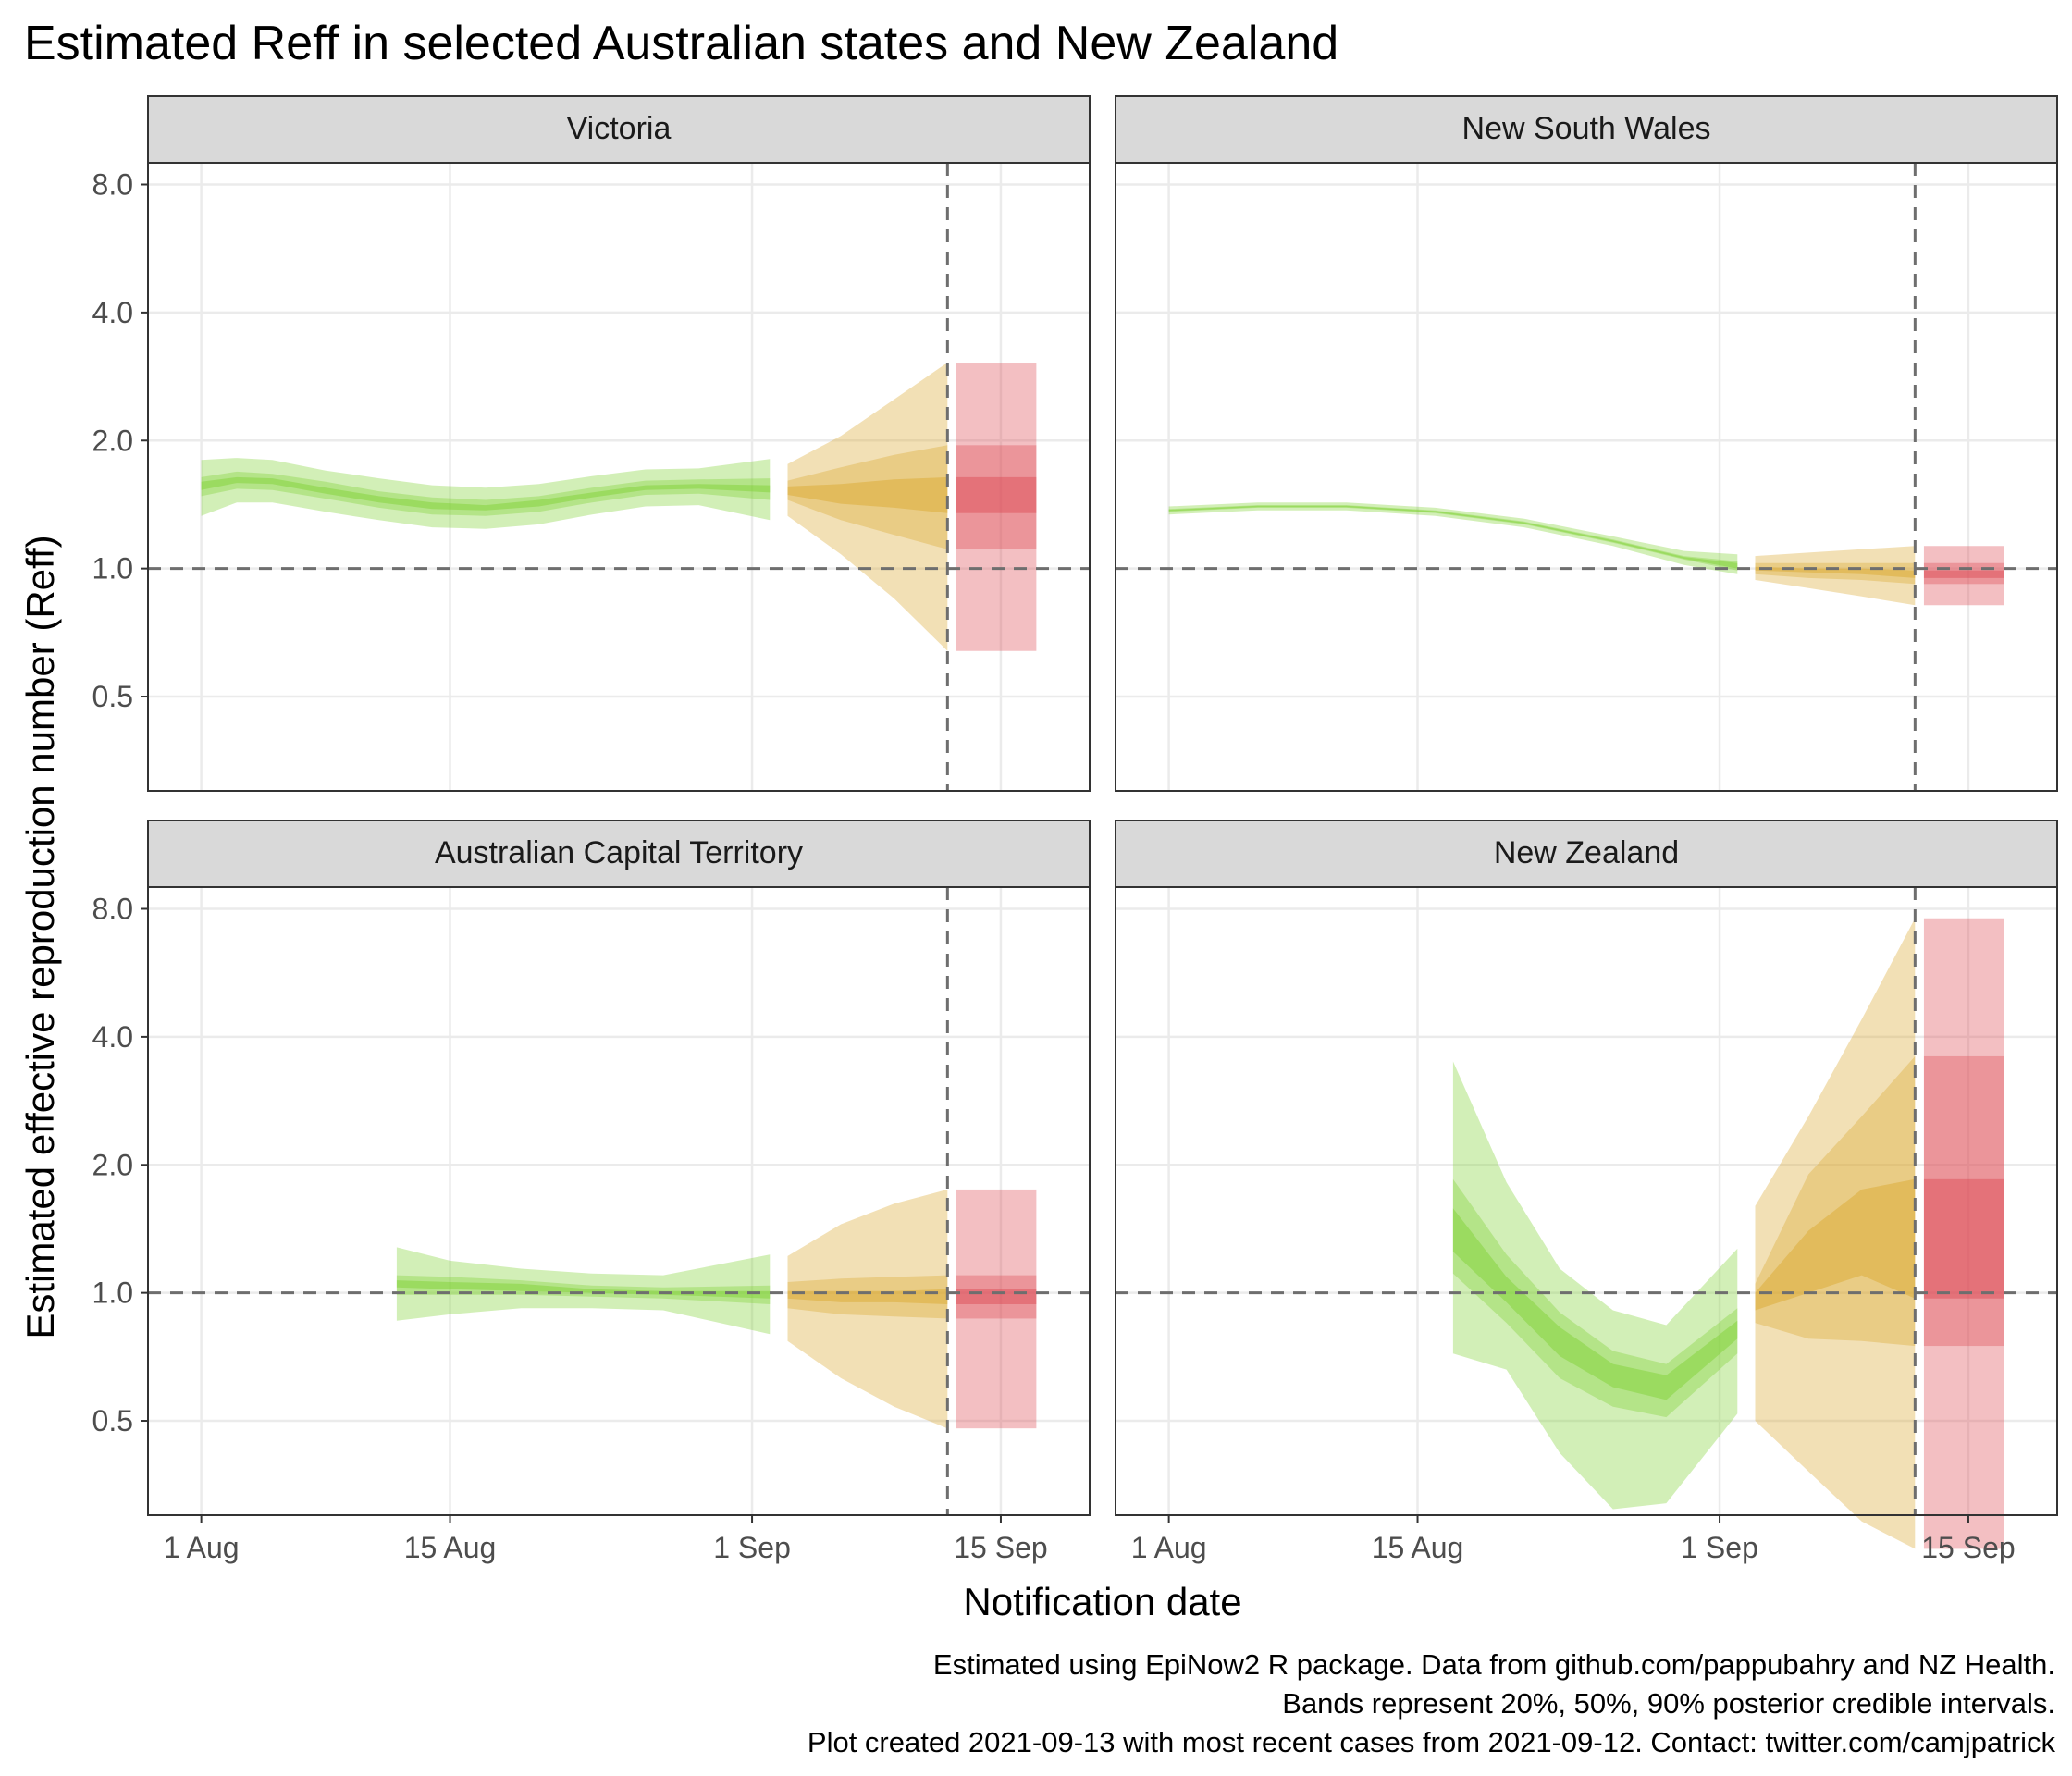 This screenshot has width=2072, height=1776. I want to click on strip-victoria, so click(619, 129).